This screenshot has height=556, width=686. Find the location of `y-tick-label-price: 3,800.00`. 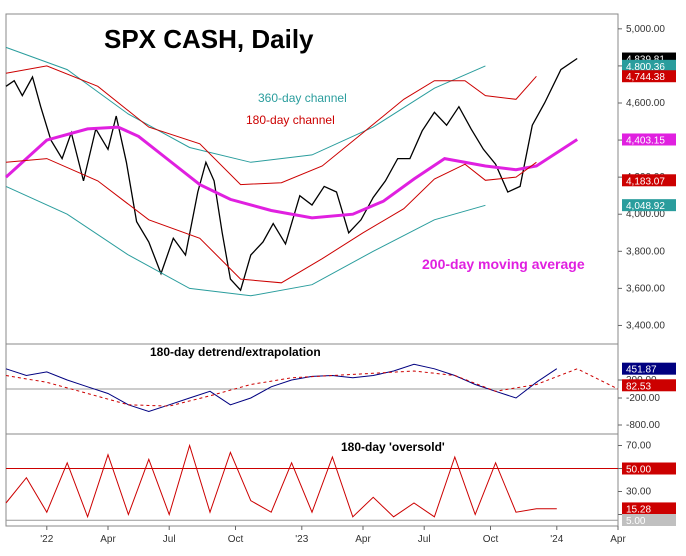

y-tick-label-price: 3,800.00 is located at coordinates (645, 251).